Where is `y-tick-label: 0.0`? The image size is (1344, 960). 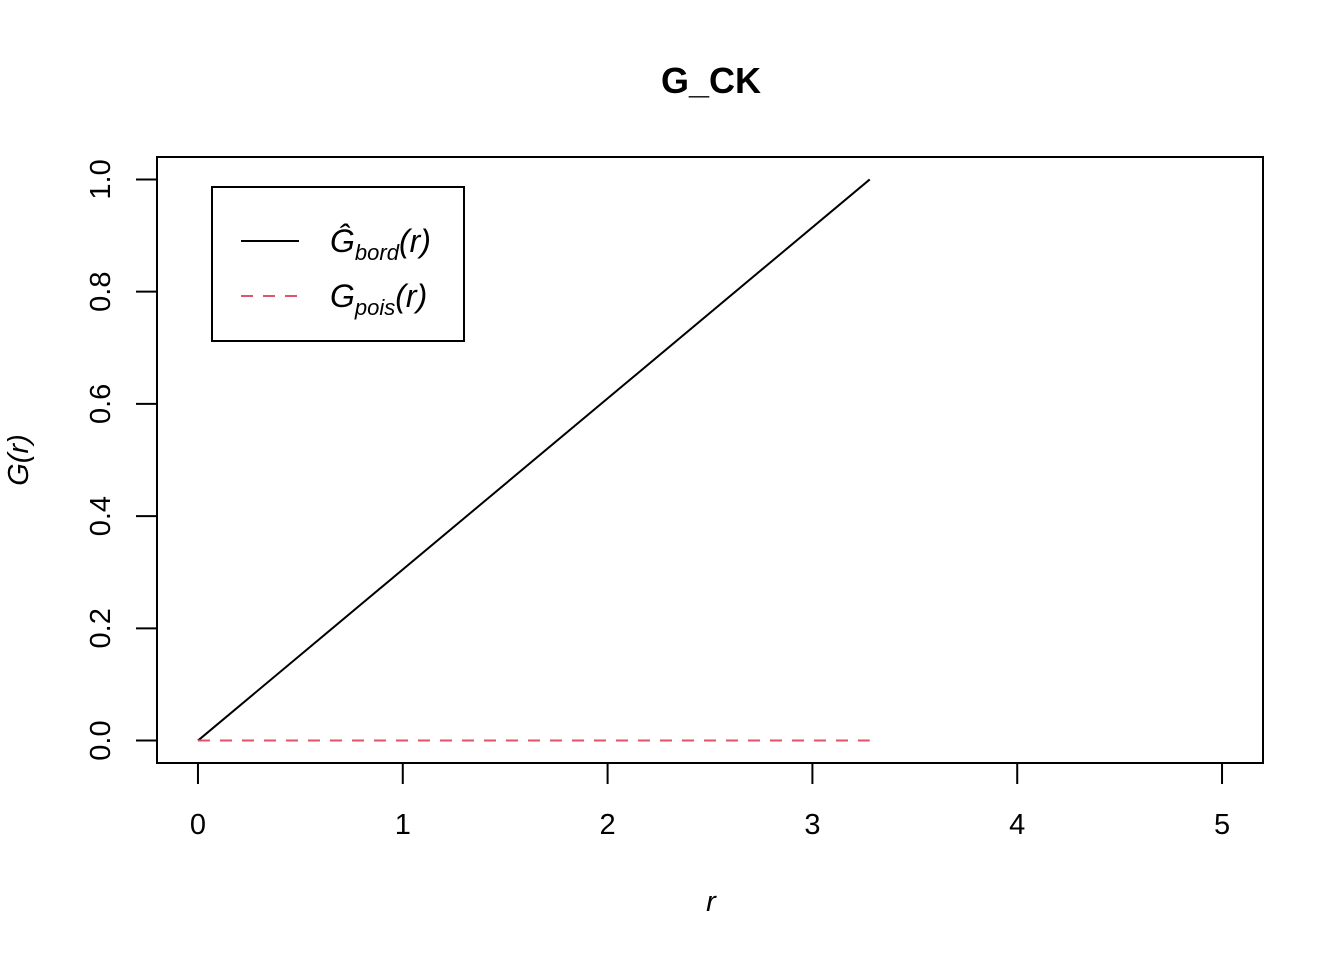 y-tick-label: 0.0 is located at coordinates (101, 740).